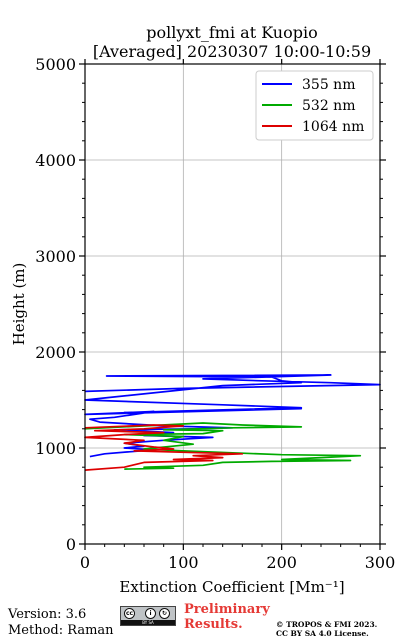  I want to click on method-text: Method: Raman, so click(61, 630).